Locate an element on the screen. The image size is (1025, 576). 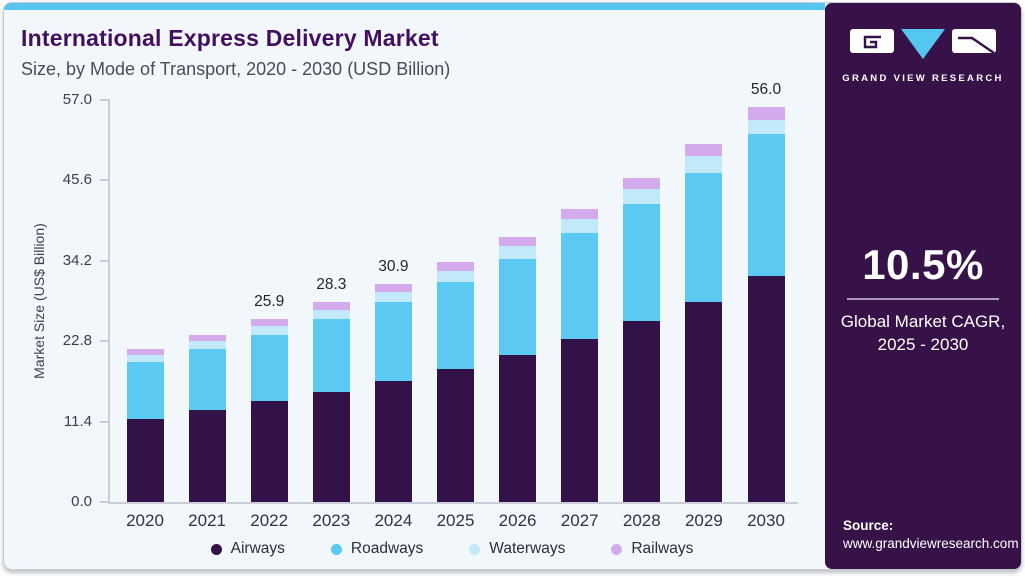
x-tick-label: 2028 is located at coordinates (641, 520).